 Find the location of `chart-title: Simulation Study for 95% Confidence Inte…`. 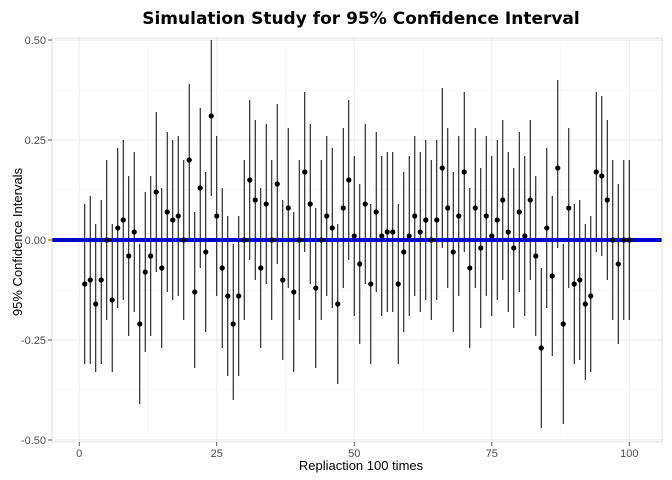

chart-title: Simulation Study for 95% Confidence Inte… is located at coordinates (361, 19).